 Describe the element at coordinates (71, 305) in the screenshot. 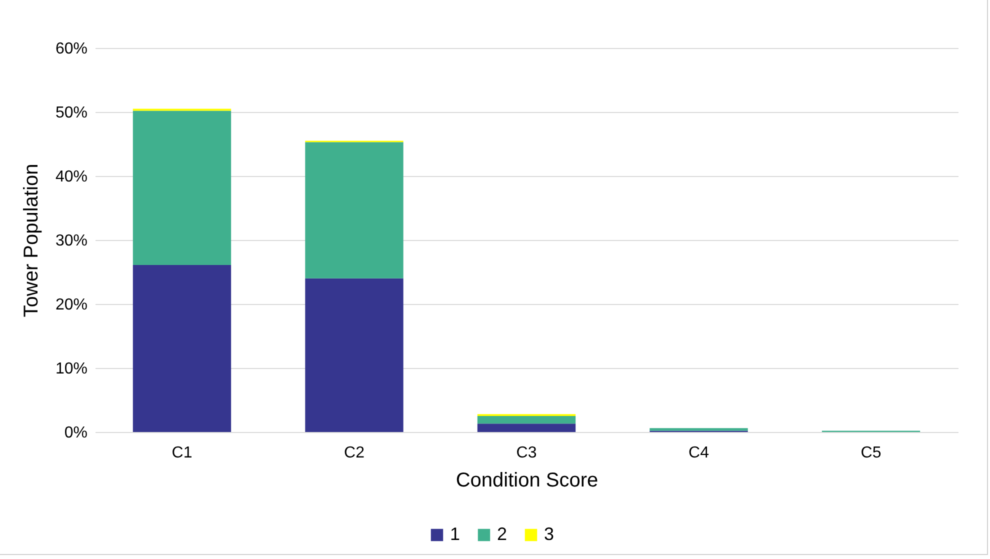

I see `y-tick-label: 20%` at that location.